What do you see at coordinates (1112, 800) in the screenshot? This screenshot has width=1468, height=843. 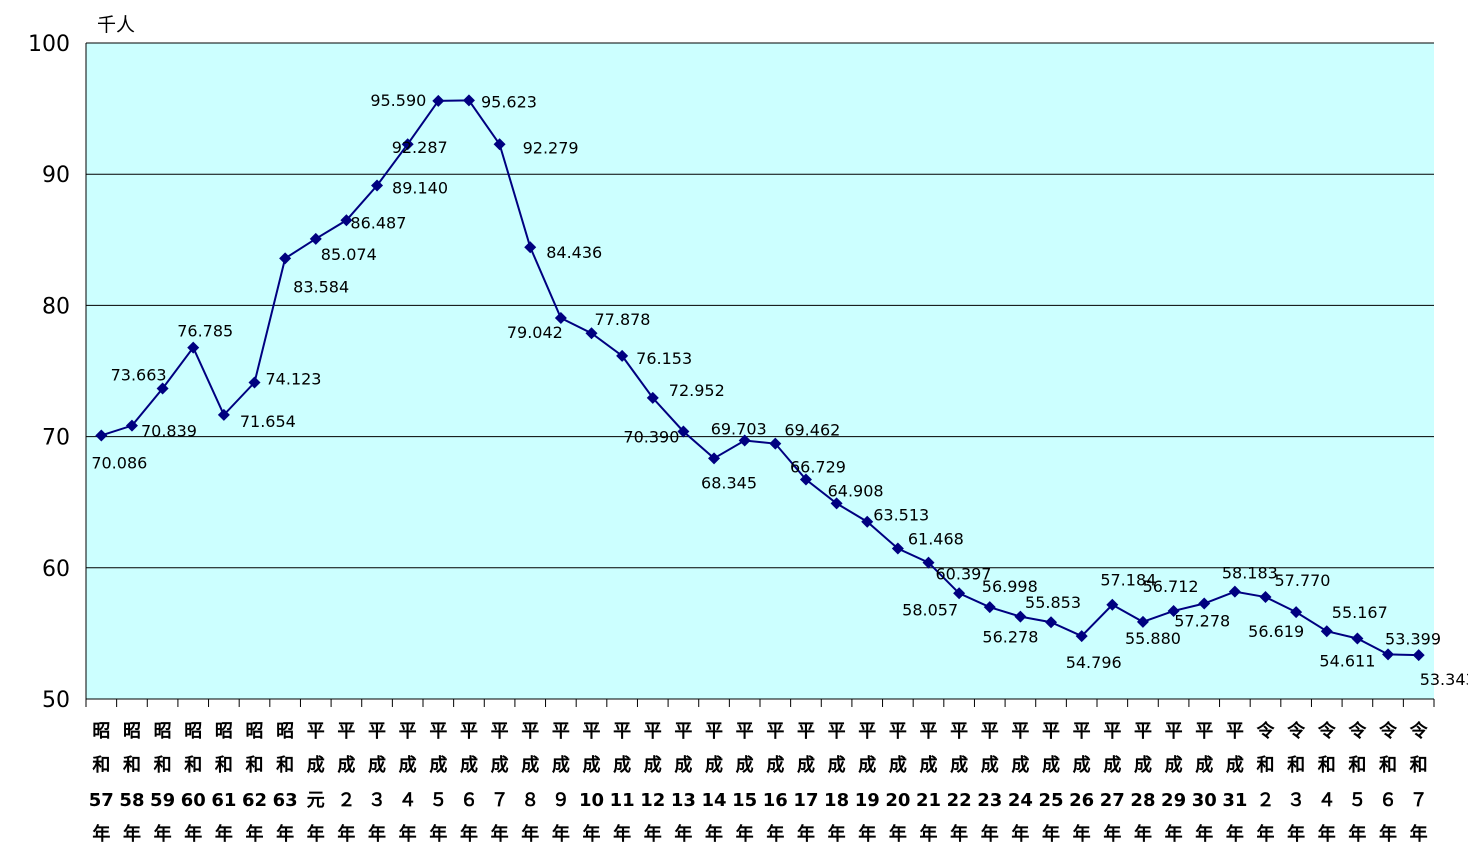 I see `category-label: 27` at bounding box center [1112, 800].